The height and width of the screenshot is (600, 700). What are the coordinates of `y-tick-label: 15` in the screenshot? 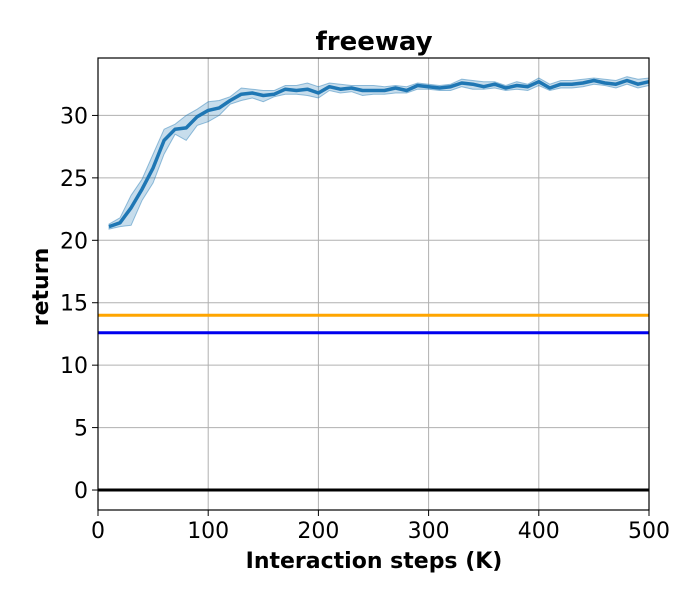 It's located at (74, 304).